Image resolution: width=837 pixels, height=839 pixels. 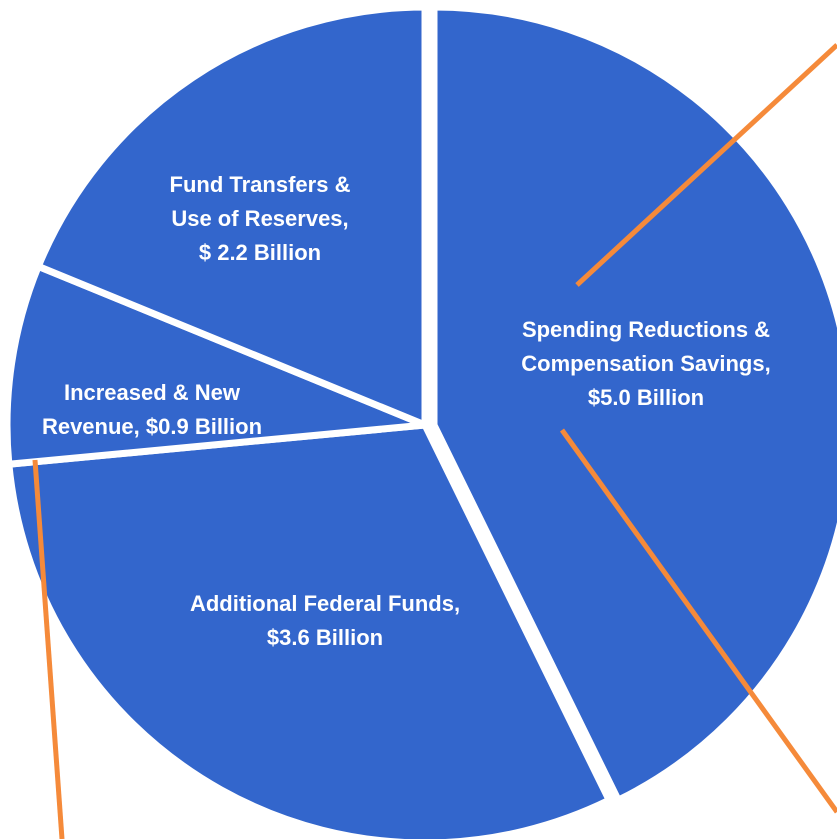 I want to click on pie-slice, so click(x=215, y=365).